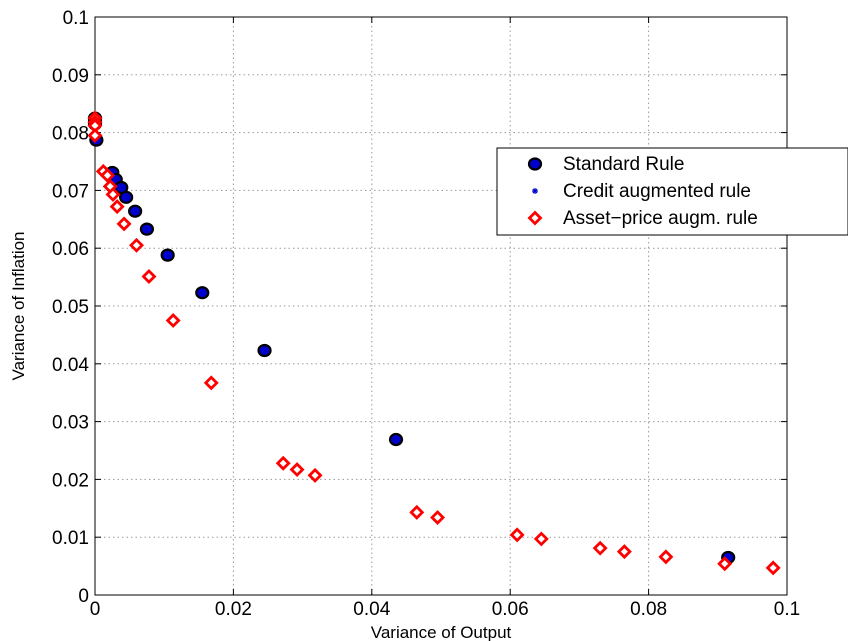  I want to click on y-tick-label: 0, so click(83, 596).